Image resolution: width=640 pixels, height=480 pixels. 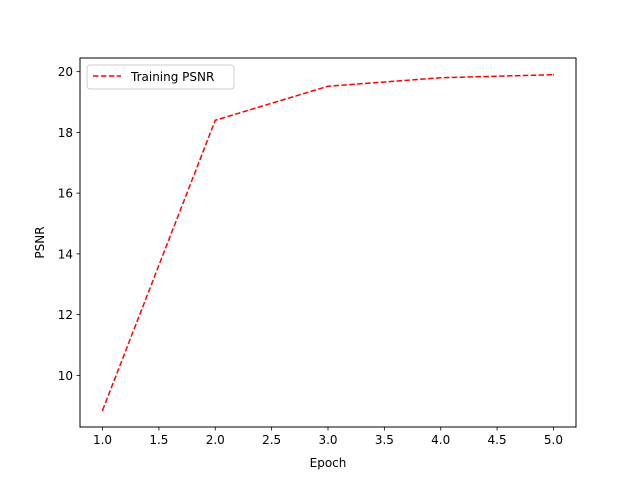 What do you see at coordinates (497, 440) in the screenshot?
I see `x-tick-label: 4.5` at bounding box center [497, 440].